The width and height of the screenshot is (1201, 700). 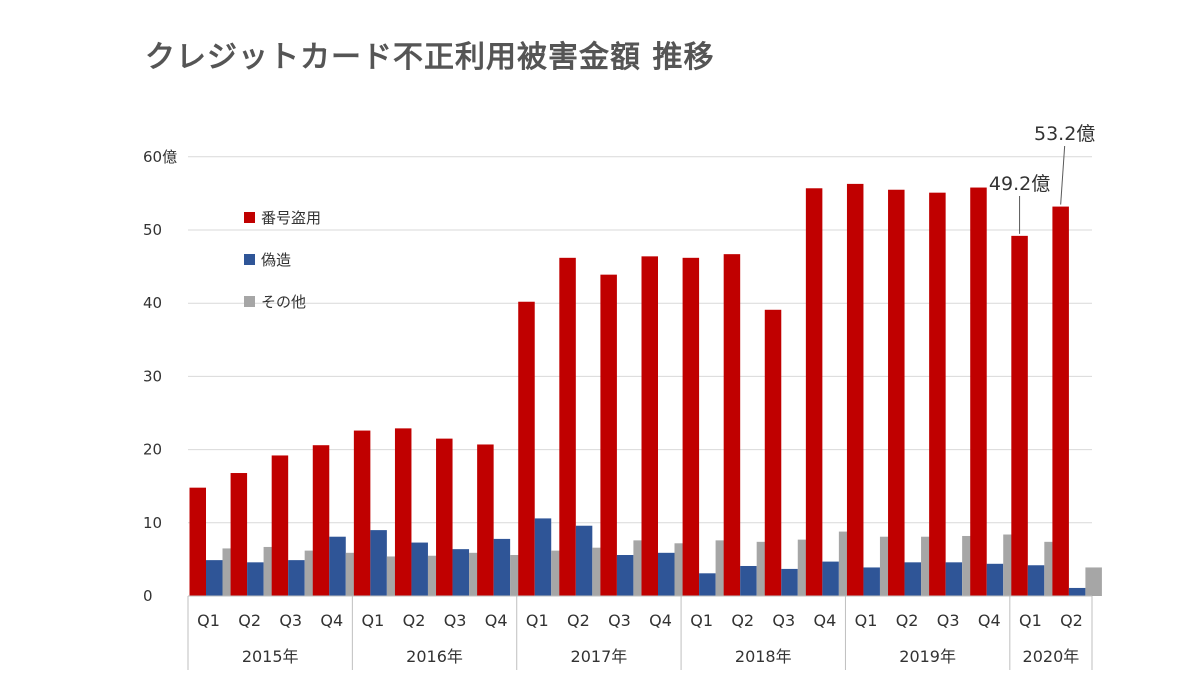 What do you see at coordinates (1064, 134) in the screenshot?
I see `annotation-label: 53.2億` at bounding box center [1064, 134].